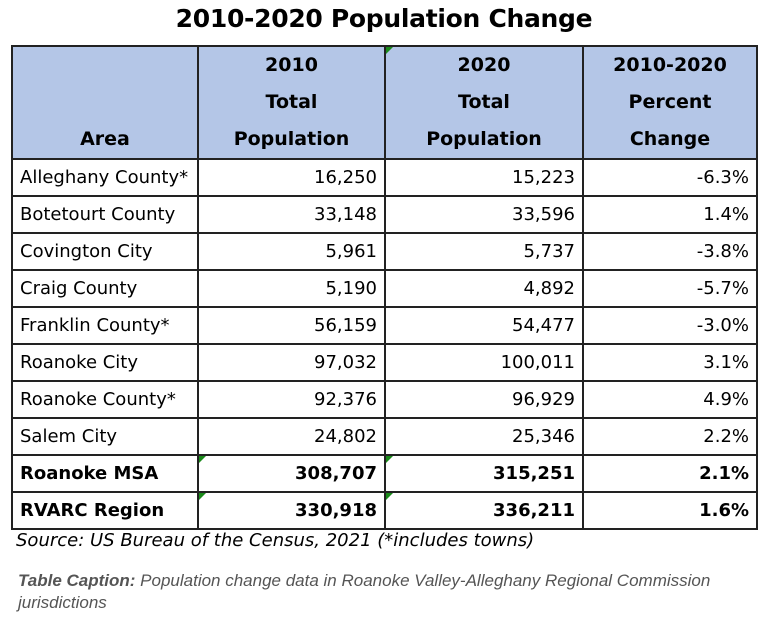 The height and width of the screenshot is (624, 768). I want to click on header-percent-change: 2010-2020 Percent Change, so click(670, 102).